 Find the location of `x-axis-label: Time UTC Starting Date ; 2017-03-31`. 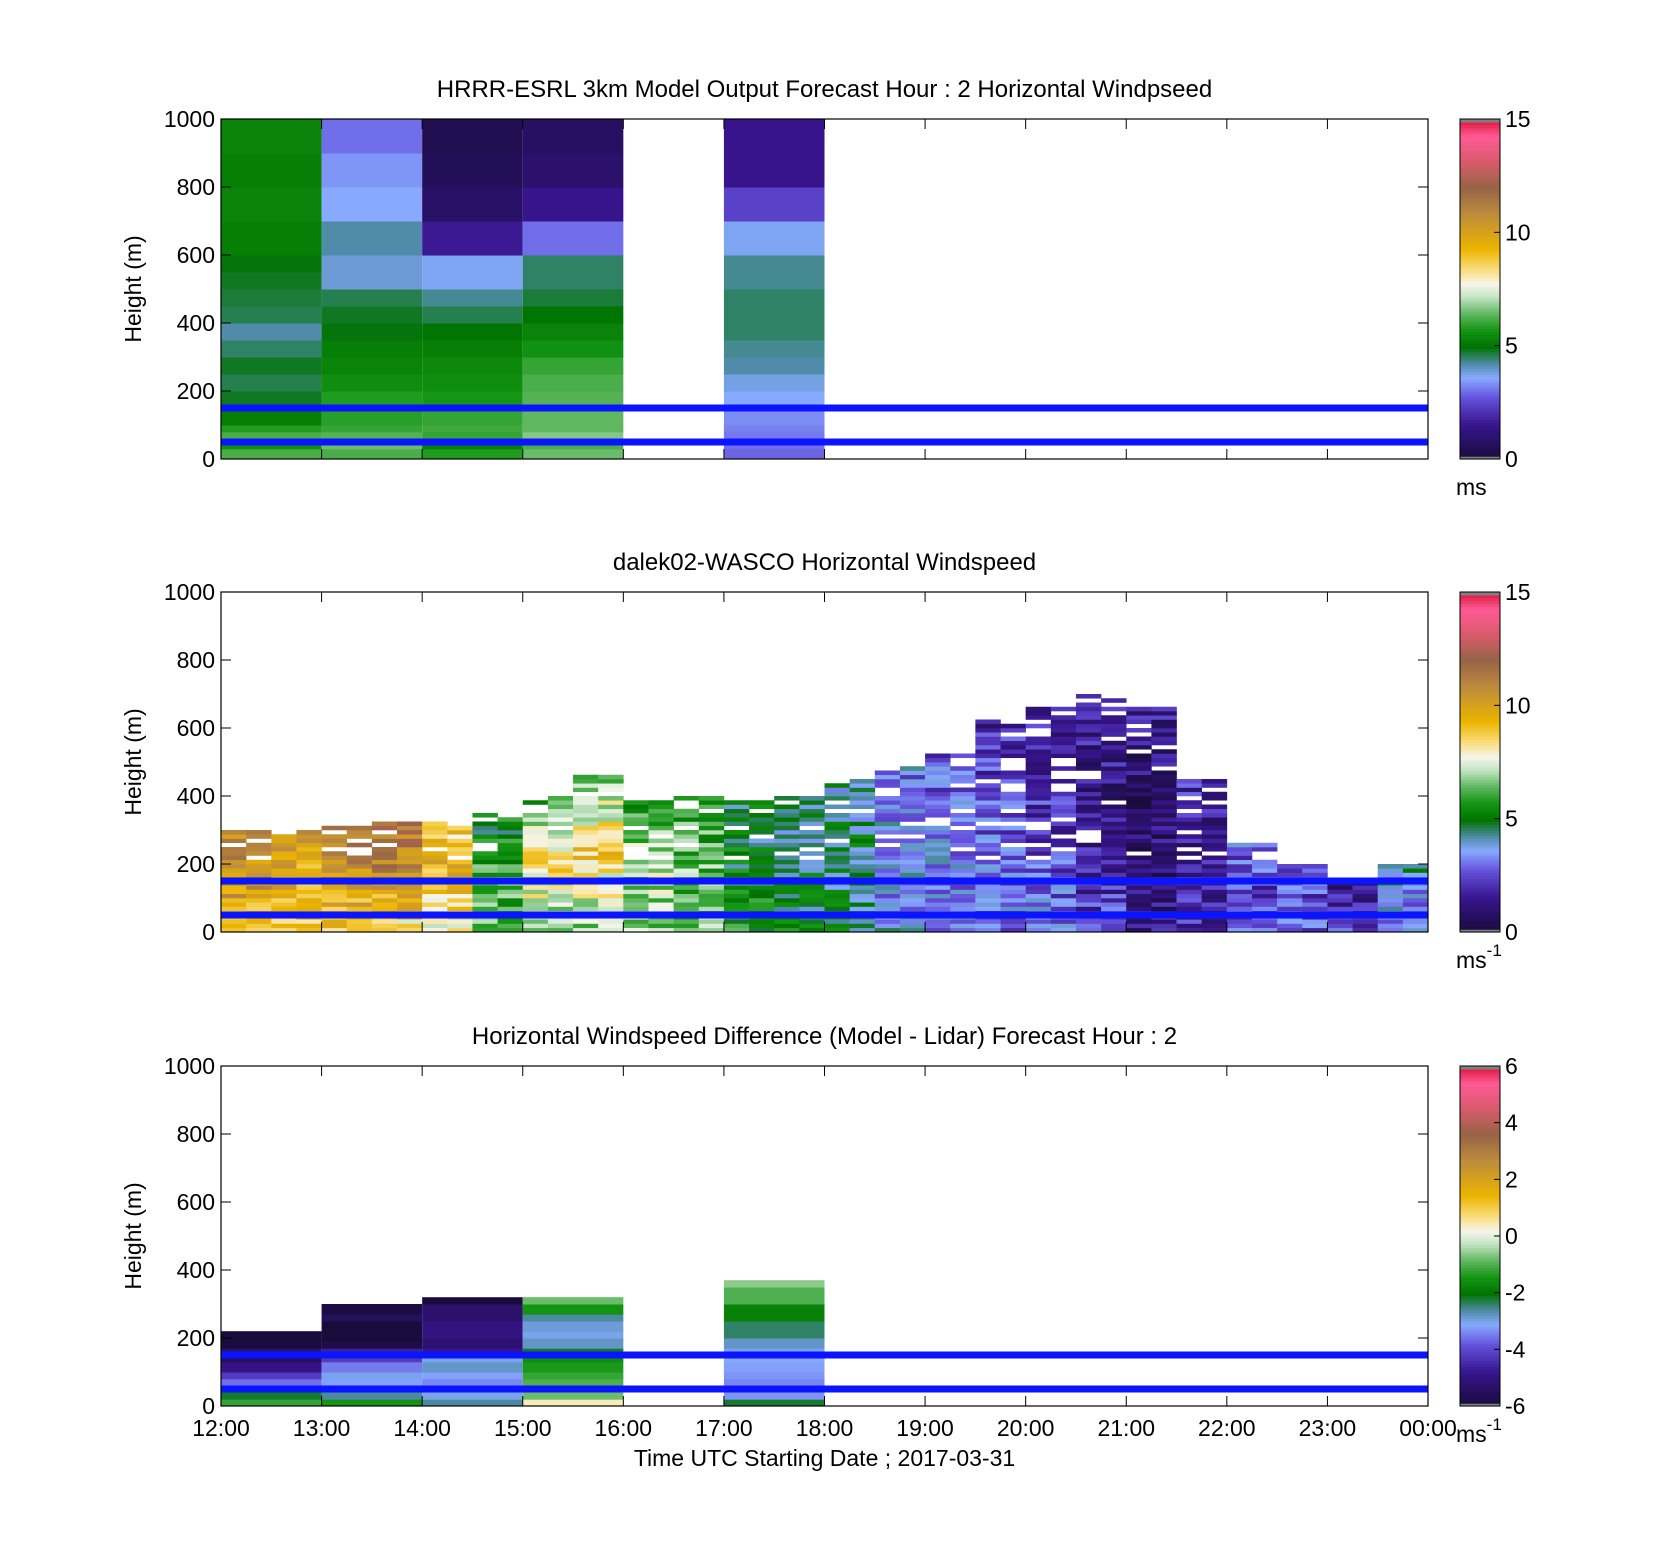

x-axis-label: Time UTC Starting Date ; 2017-03-31 is located at coordinates (824, 1458).